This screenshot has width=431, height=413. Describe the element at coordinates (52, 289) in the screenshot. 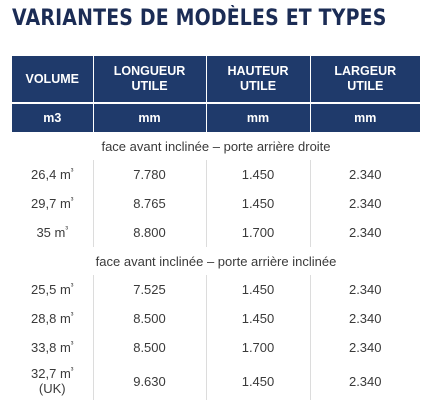

I see `cell-volume: 25,5 m³` at that location.